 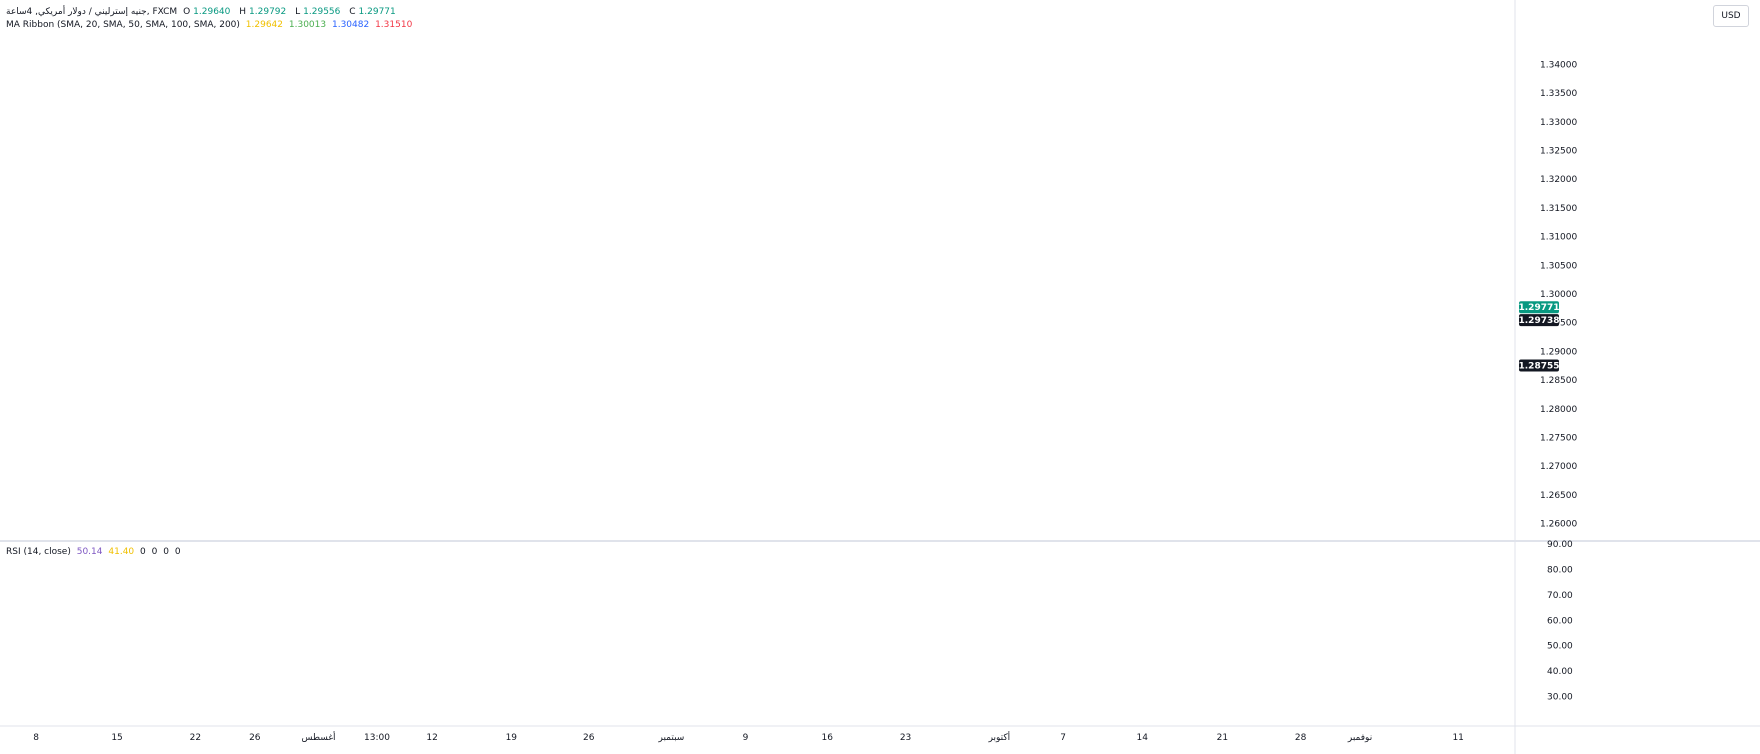 What do you see at coordinates (1560, 596) in the screenshot?
I see `rsi-tick-label: 70.00` at bounding box center [1560, 596].